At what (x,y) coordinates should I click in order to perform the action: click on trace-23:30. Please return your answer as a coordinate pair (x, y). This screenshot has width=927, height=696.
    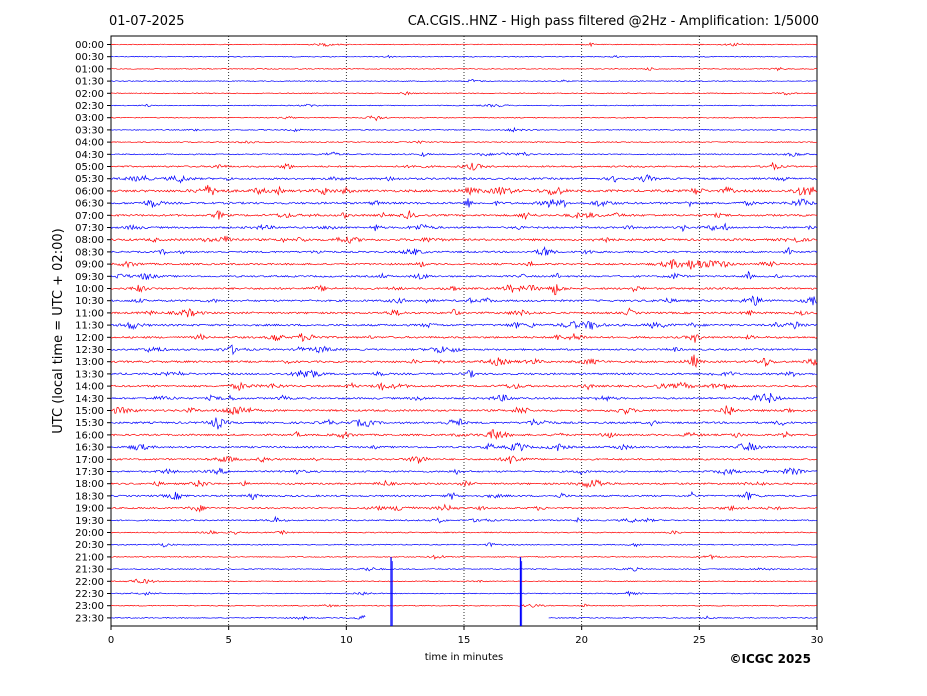
    Looking at the image, I should click on (464, 617).